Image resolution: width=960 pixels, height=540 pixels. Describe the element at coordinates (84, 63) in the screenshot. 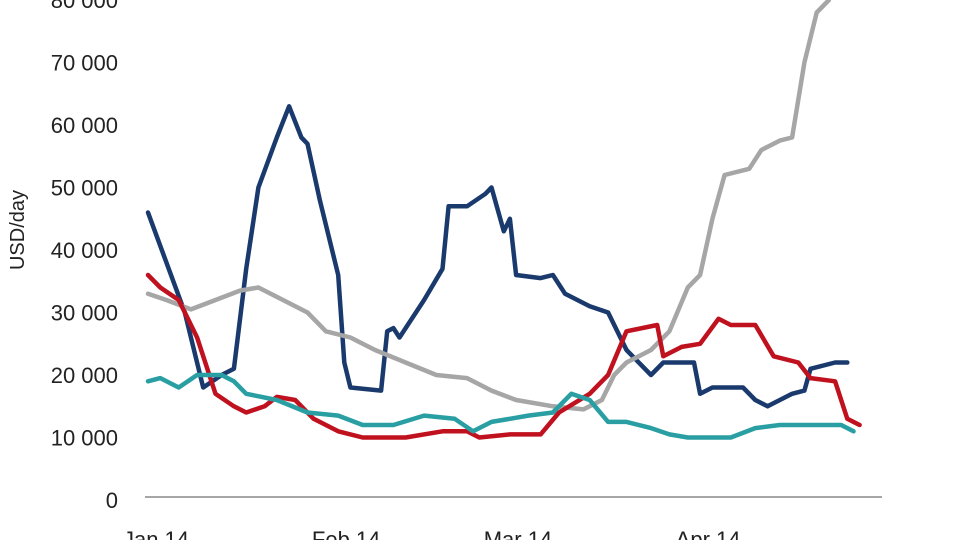

I see `y-tick-label: 70 000` at that location.